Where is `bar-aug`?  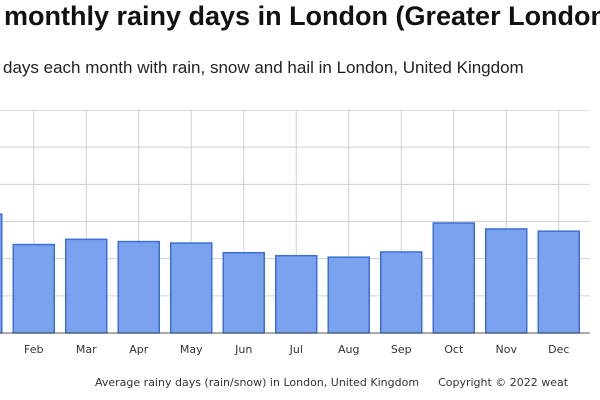 bar-aug is located at coordinates (348, 295).